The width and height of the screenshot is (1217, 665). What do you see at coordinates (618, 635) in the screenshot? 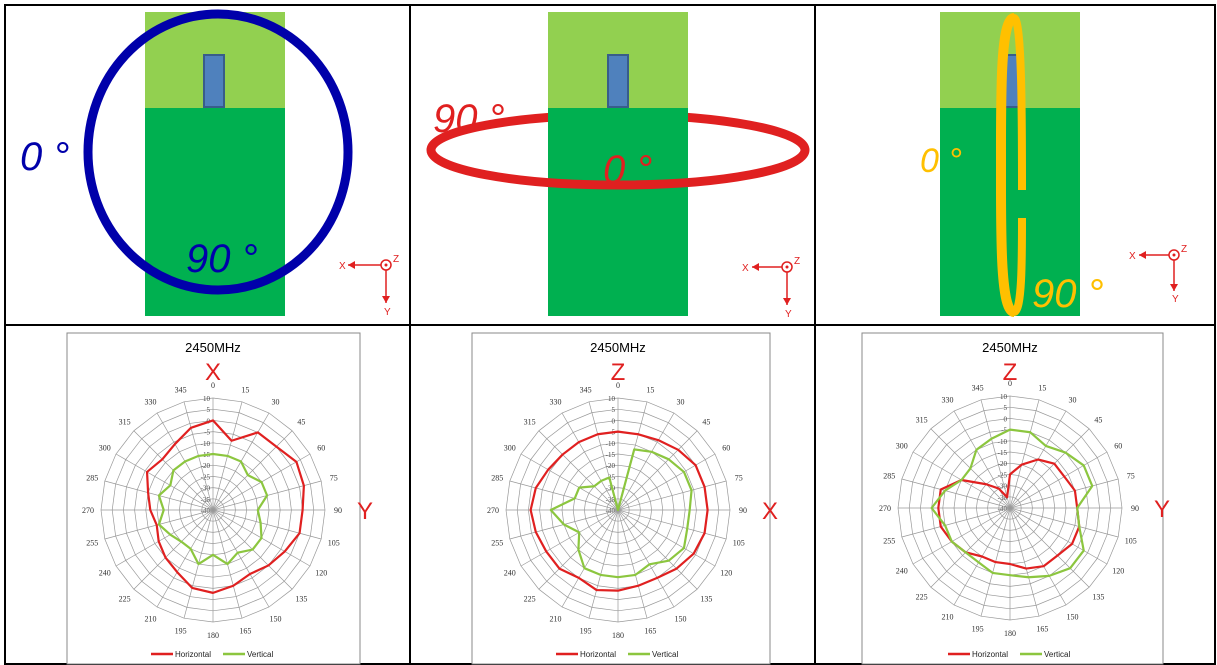
I see `angle-tick-label: 180` at bounding box center [618, 635].